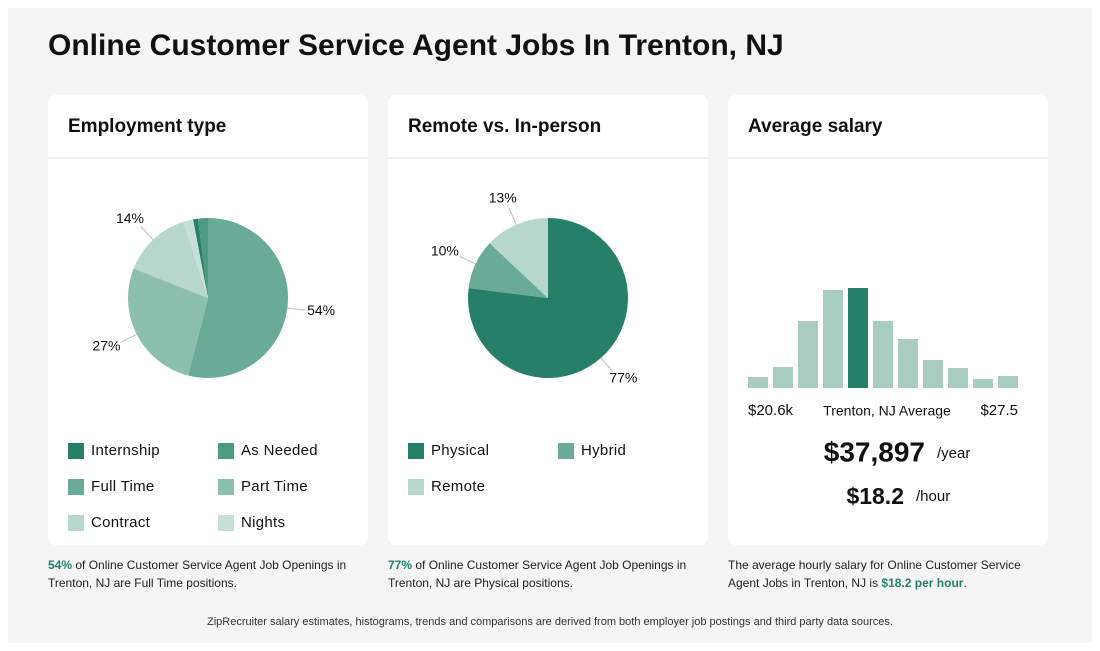 The width and height of the screenshot is (1100, 651). I want to click on pie-label: 10%, so click(445, 251).